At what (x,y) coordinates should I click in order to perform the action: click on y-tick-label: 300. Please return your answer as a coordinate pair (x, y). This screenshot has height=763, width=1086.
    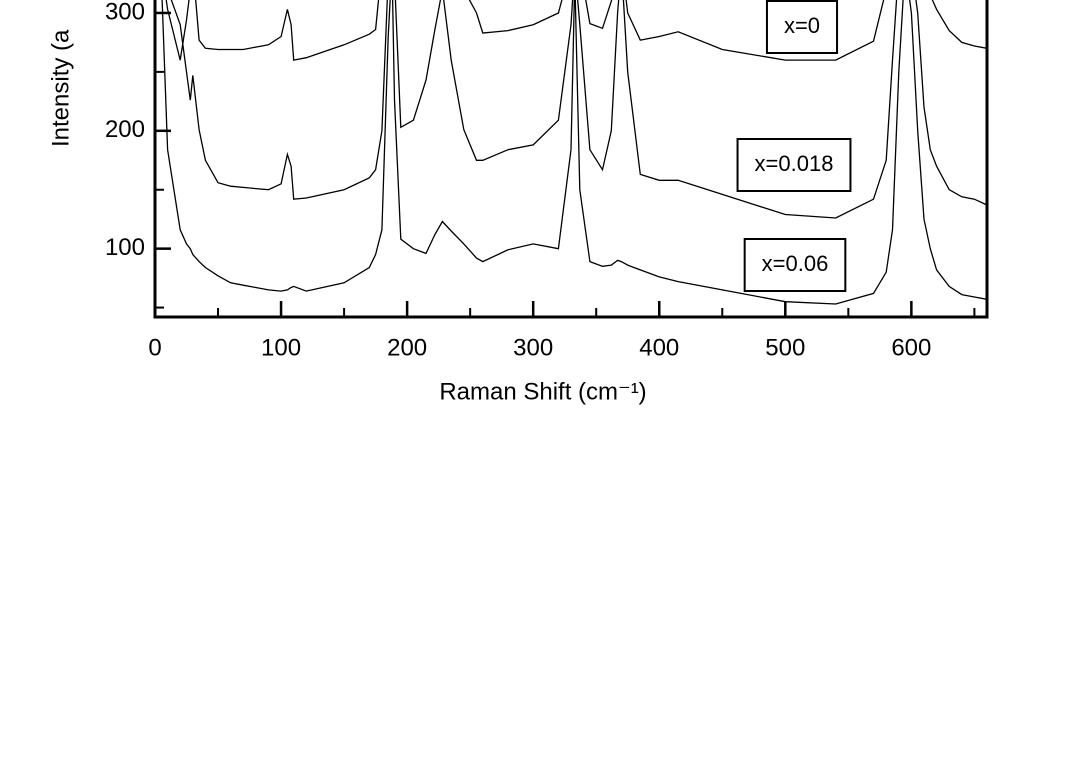
    Looking at the image, I should click on (125, 12).